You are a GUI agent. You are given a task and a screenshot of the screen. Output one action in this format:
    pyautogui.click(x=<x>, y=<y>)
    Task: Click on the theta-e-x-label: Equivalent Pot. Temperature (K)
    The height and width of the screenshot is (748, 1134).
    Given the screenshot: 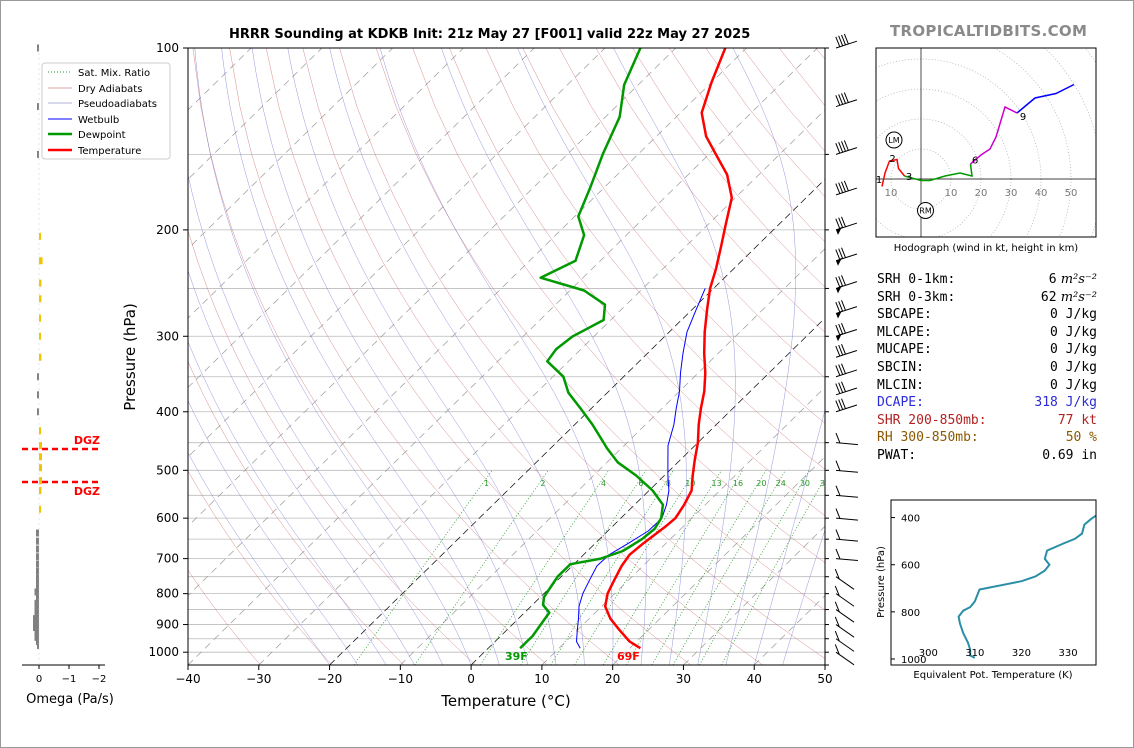 What is the action you would take?
    pyautogui.click(x=992, y=675)
    